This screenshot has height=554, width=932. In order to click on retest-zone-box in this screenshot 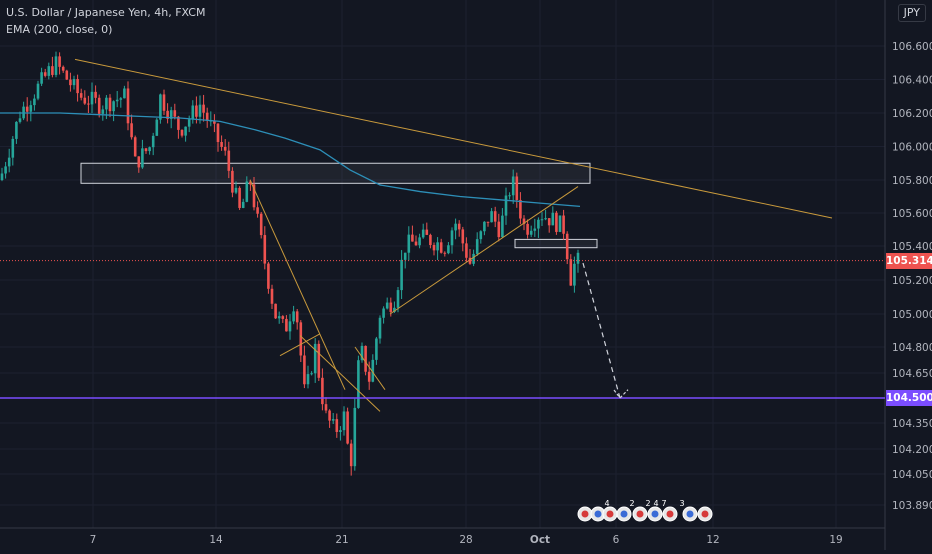, I will do `click(556, 243)`.